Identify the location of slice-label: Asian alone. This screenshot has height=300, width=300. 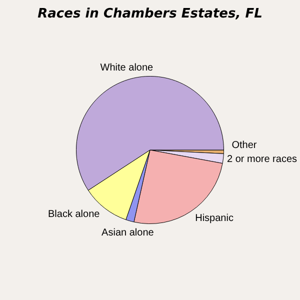
(128, 232).